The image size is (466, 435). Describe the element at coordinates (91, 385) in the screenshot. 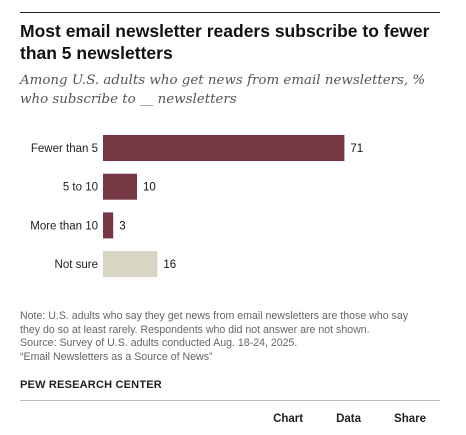

I see `source-organization: PEW RESEARCH CENTER` at that location.